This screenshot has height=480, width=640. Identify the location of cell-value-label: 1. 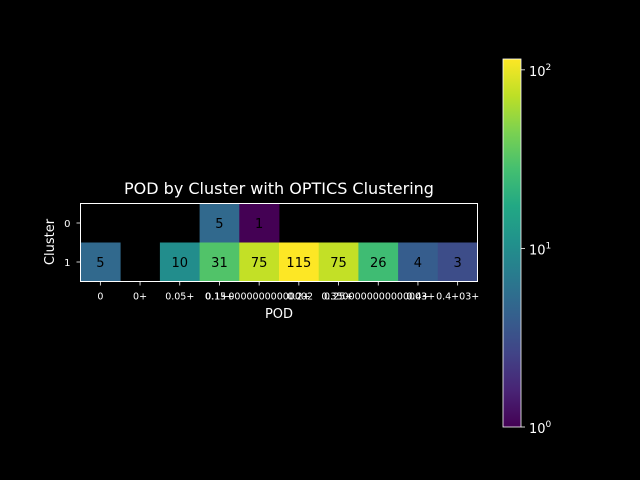
(259, 224).